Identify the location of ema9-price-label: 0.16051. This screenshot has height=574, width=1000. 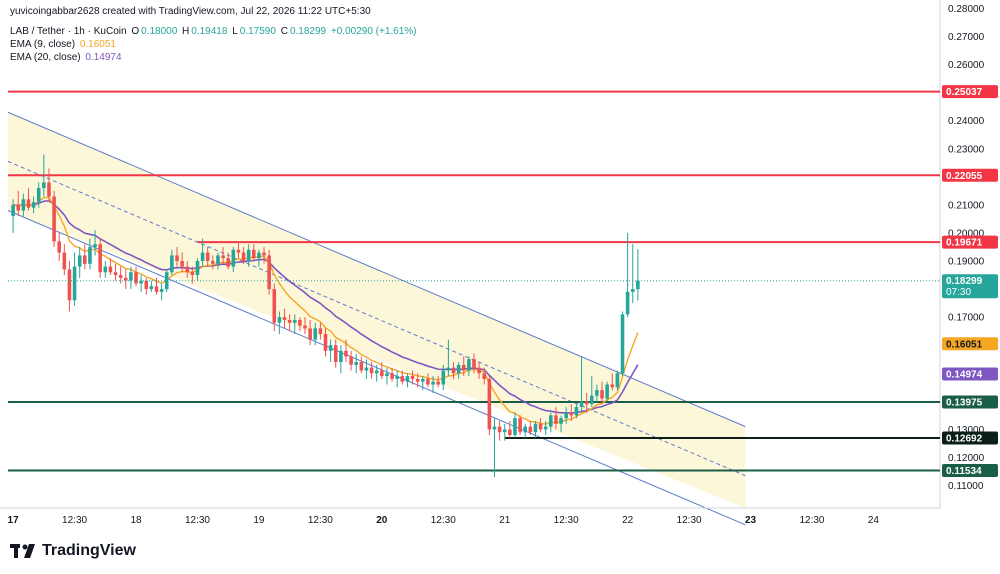
(964, 344).